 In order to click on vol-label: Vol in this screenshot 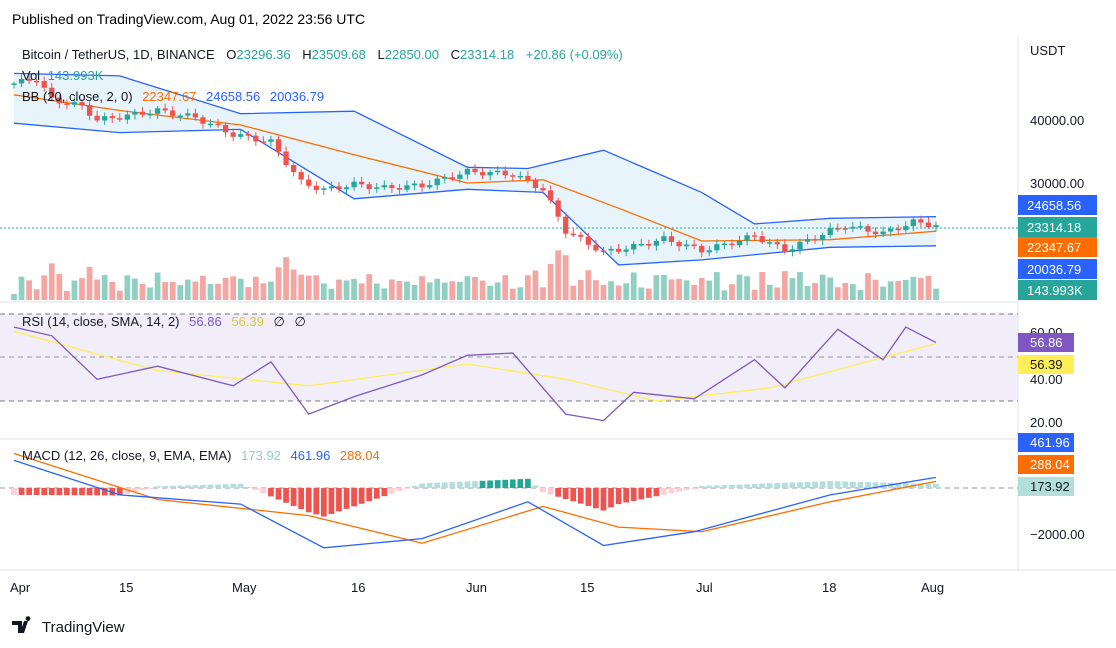, I will do `click(31, 75)`.